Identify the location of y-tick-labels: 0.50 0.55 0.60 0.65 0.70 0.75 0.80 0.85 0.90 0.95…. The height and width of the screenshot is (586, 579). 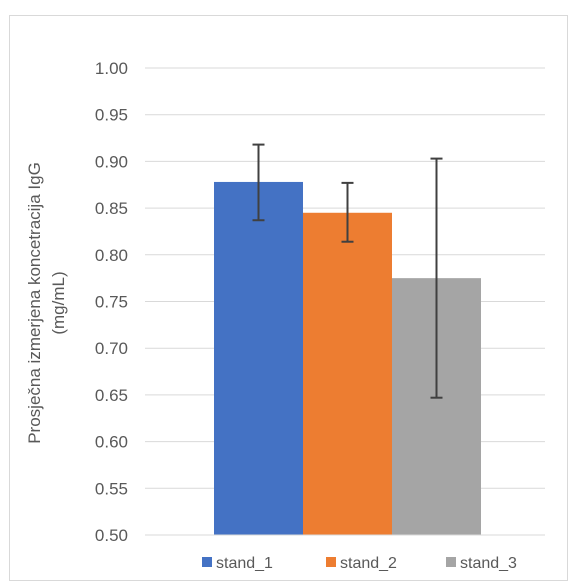
(111, 302).